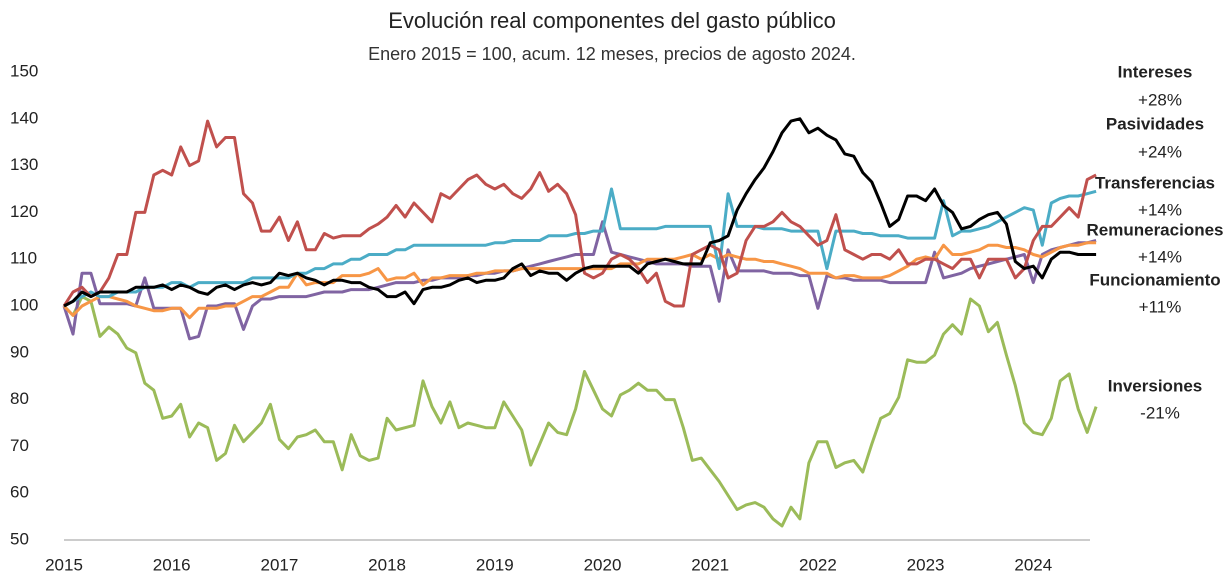 The height and width of the screenshot is (579, 1224). What do you see at coordinates (926, 564) in the screenshot?
I see `x-tick-label: 2023` at bounding box center [926, 564].